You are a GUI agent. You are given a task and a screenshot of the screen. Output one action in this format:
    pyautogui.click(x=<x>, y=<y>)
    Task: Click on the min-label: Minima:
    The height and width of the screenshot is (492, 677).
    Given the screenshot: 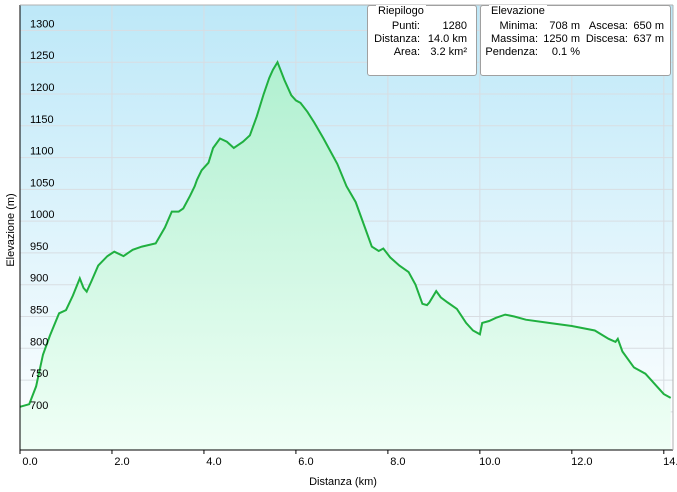 What is the action you would take?
    pyautogui.click(x=518, y=26)
    